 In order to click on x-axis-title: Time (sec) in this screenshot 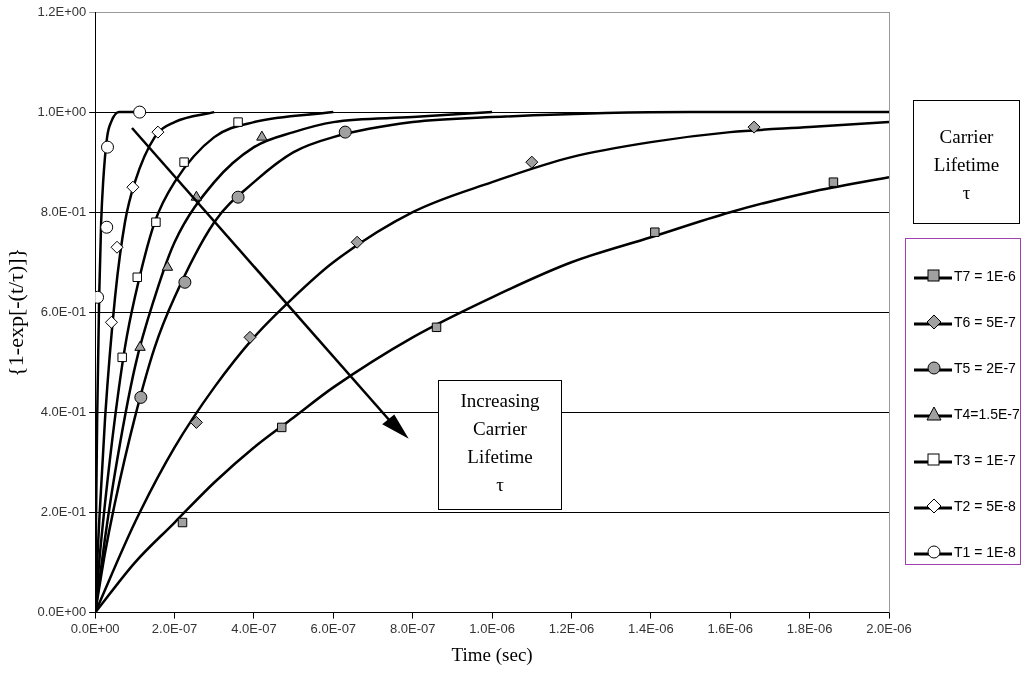, I will do `click(492, 654)`.